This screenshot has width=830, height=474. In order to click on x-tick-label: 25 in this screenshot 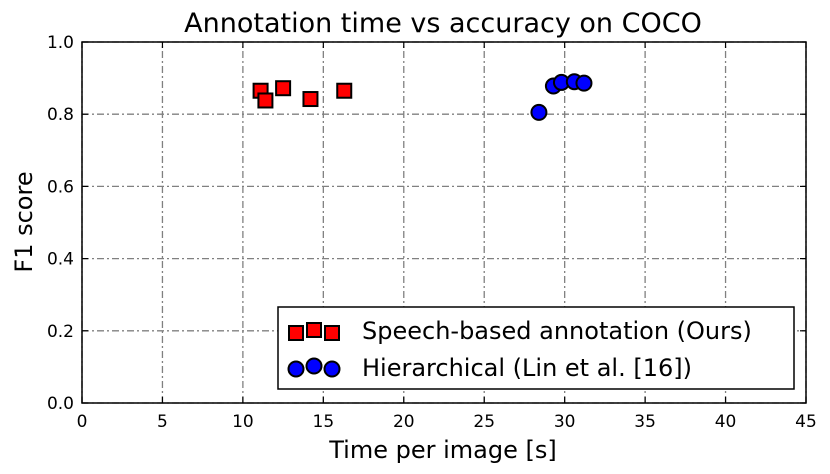, I will do `click(484, 422)`.